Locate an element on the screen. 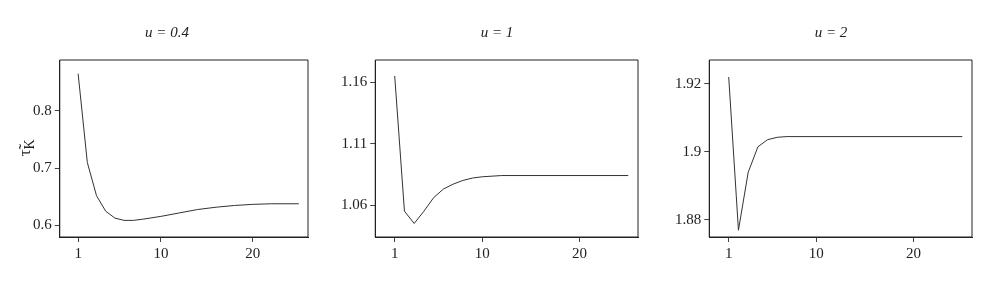 The width and height of the screenshot is (1004, 296). y-tick-label: 0.6 is located at coordinates (43, 224).